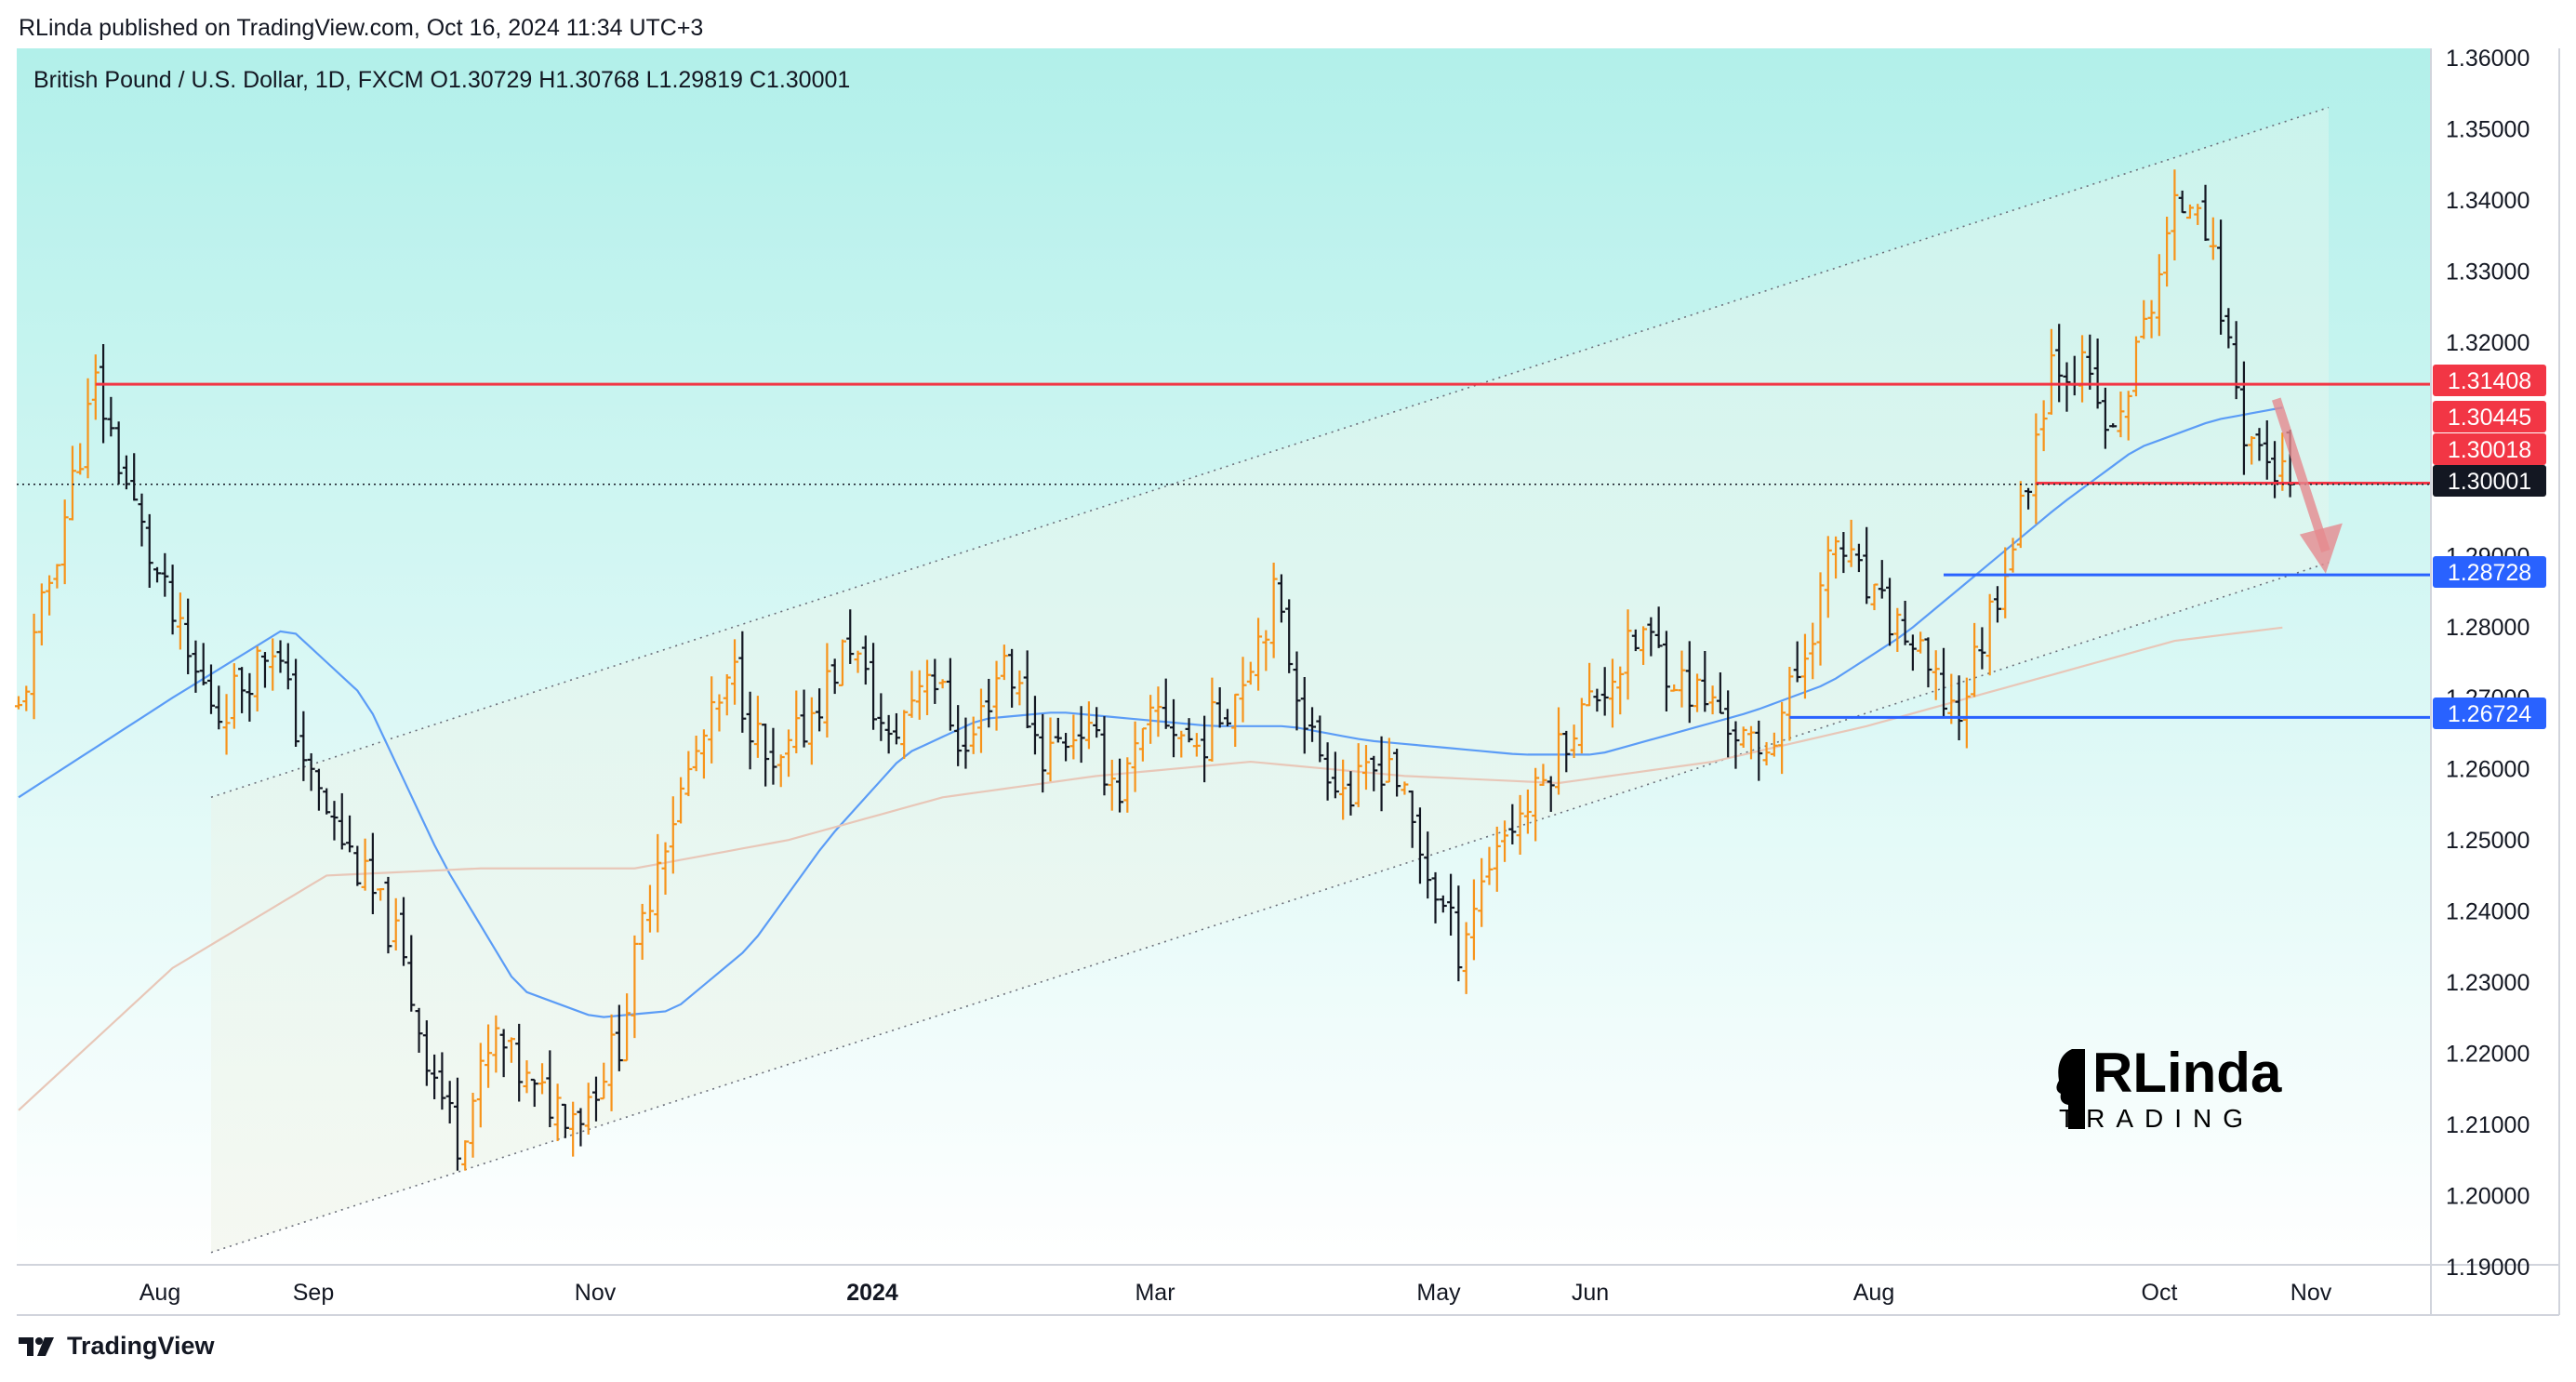 The width and height of the screenshot is (2576, 1382). I want to click on y-tick-label: 1.21000, so click(2488, 1125).